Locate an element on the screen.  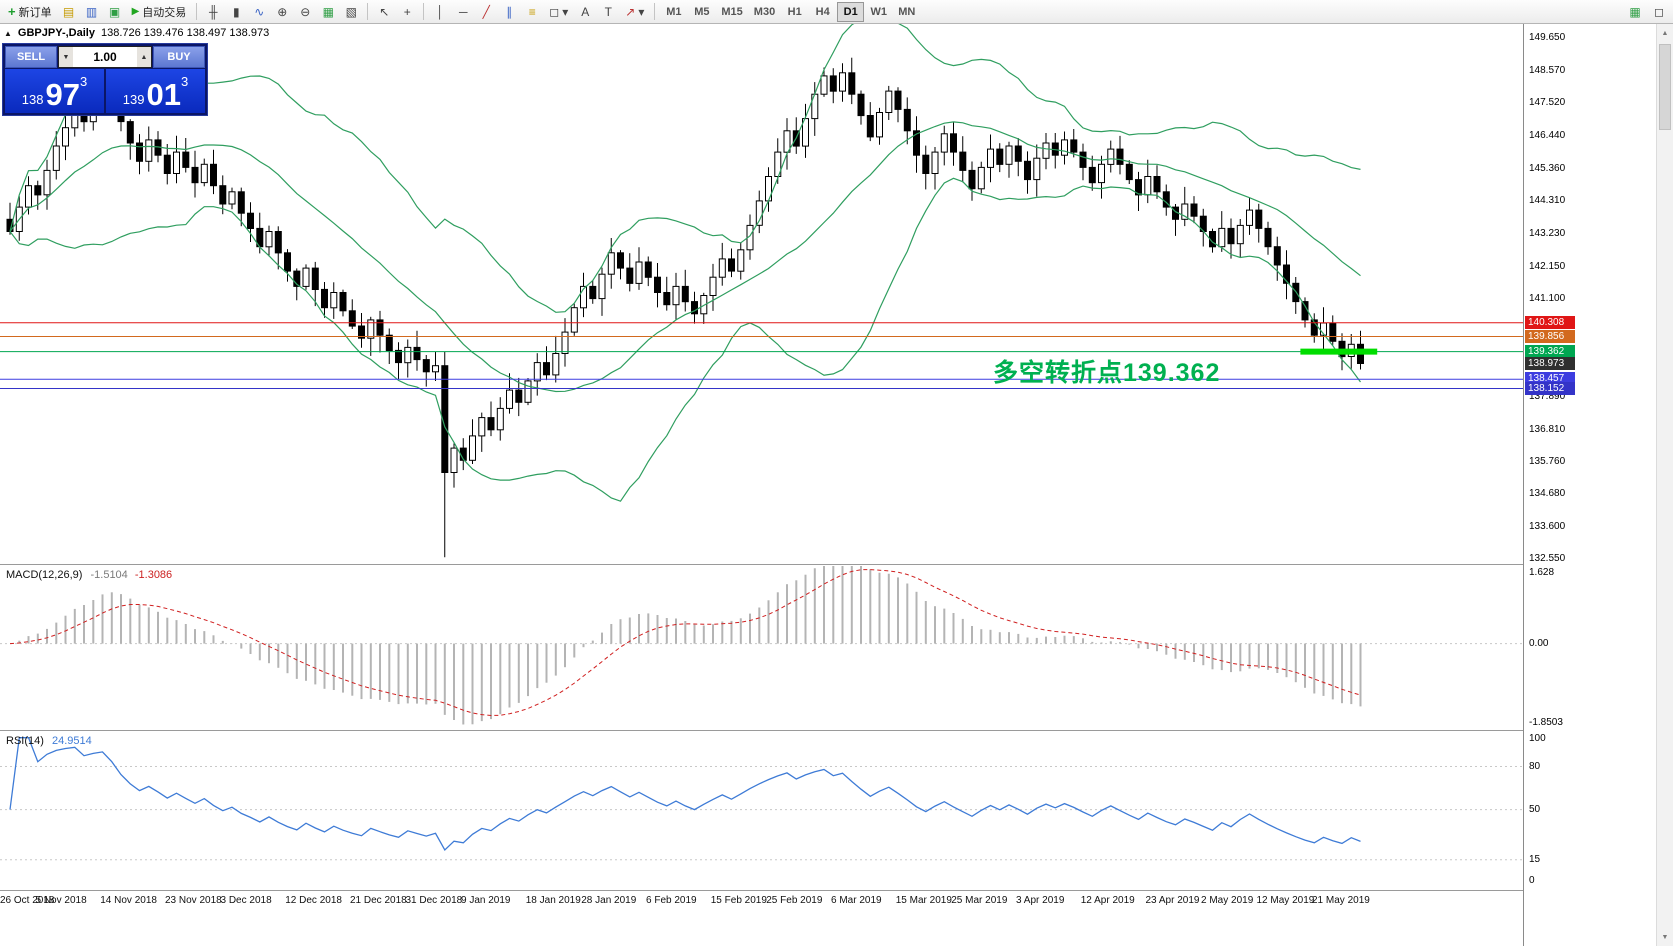
text-label-icon: T is located at coordinates (608, 11).